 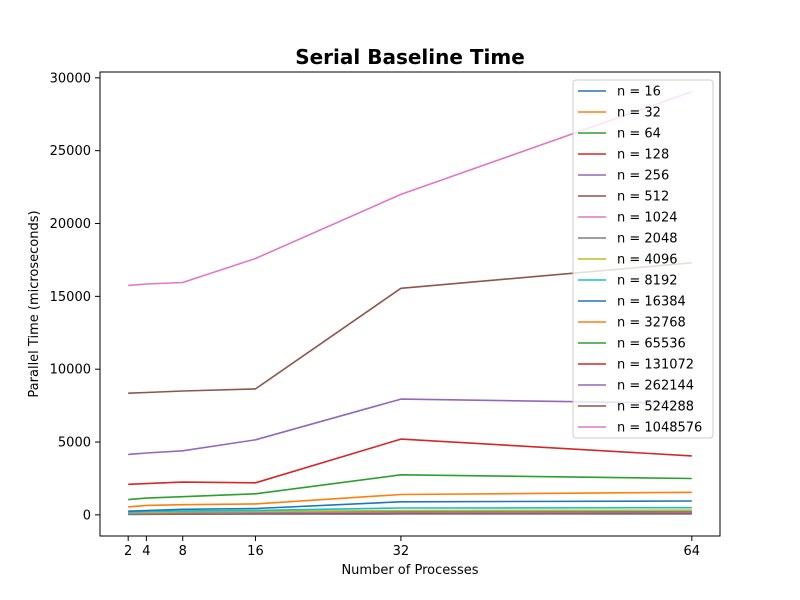 I want to click on y-tick-label: 5000, so click(x=74, y=443).